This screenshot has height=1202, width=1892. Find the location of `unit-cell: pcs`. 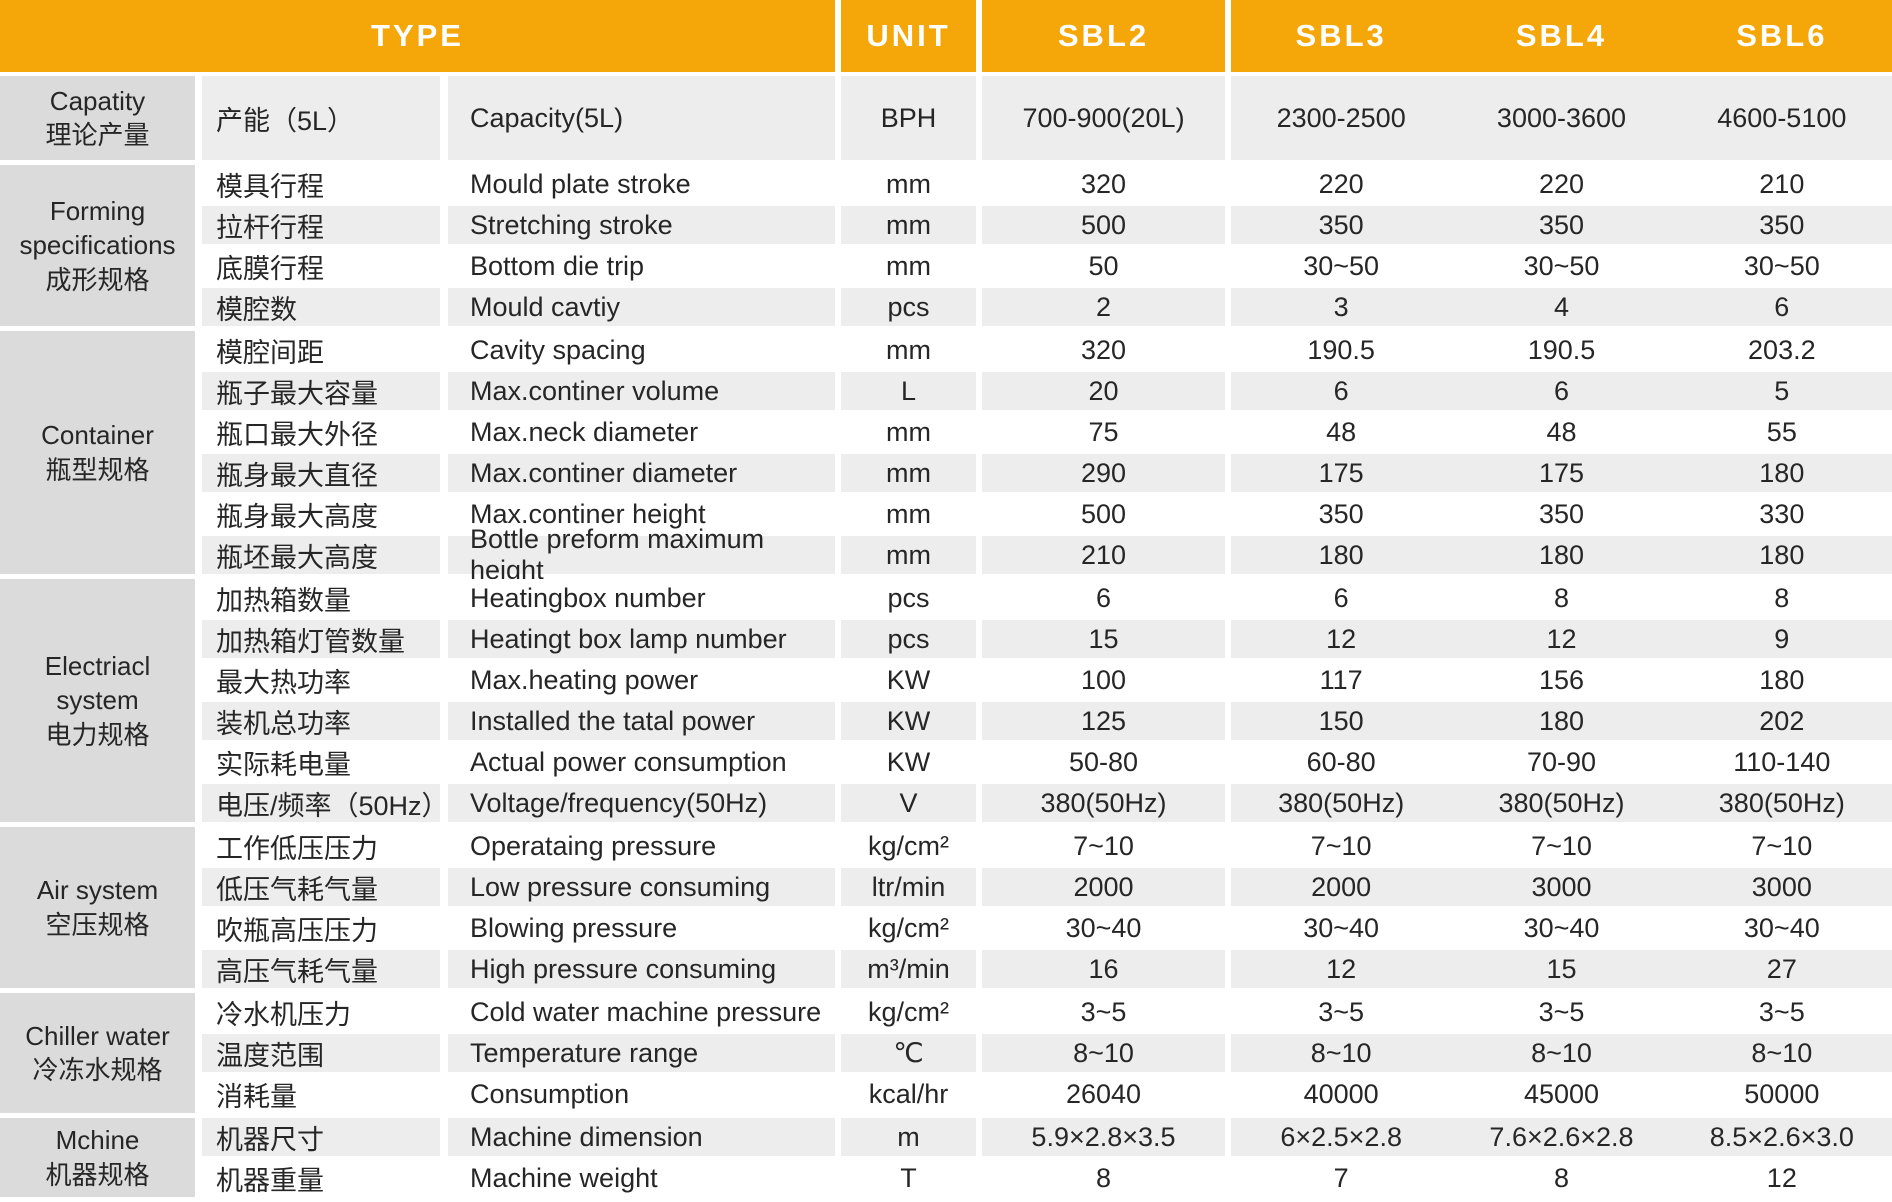

unit-cell: pcs is located at coordinates (908, 639).